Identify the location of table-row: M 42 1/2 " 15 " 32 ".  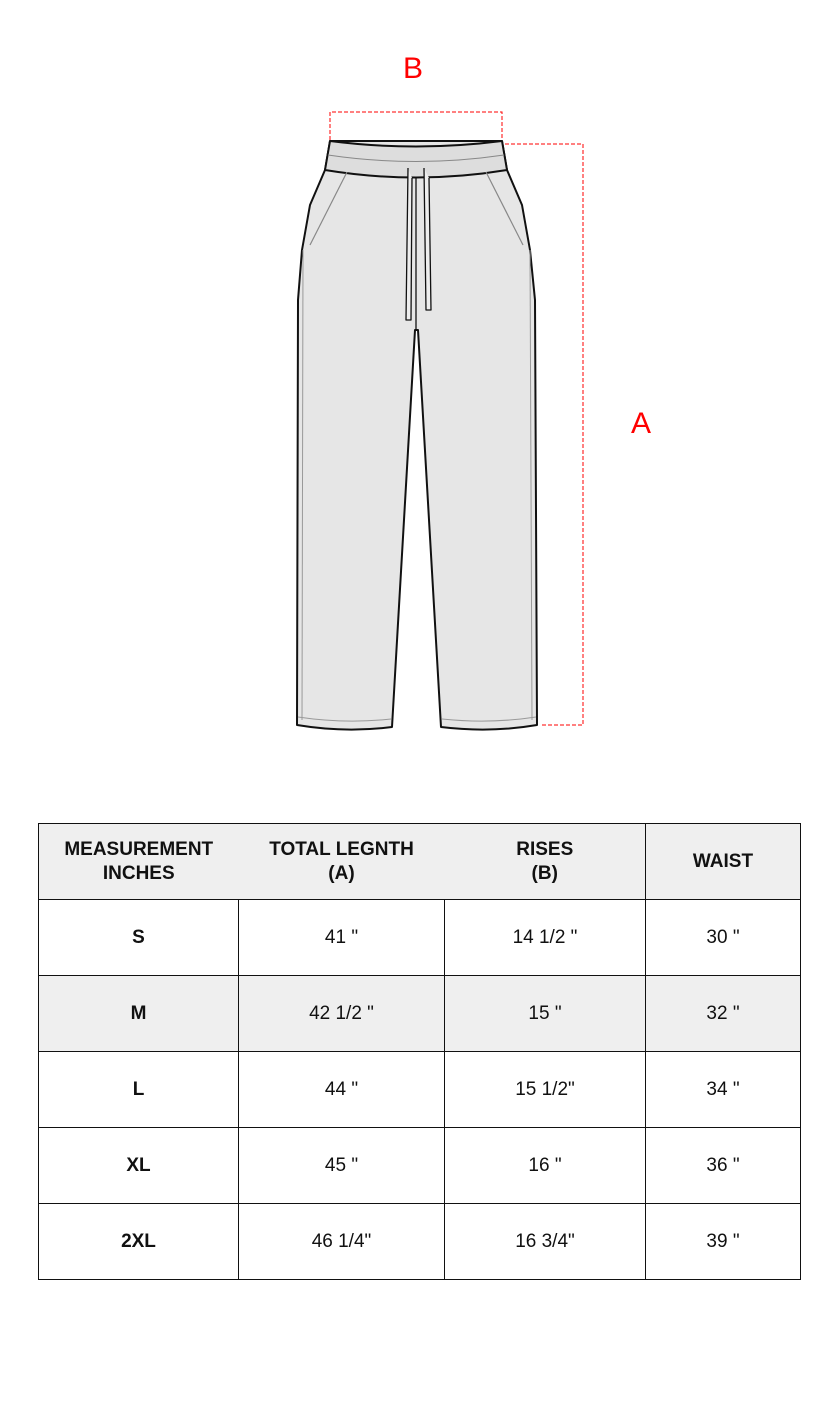
(419, 1013).